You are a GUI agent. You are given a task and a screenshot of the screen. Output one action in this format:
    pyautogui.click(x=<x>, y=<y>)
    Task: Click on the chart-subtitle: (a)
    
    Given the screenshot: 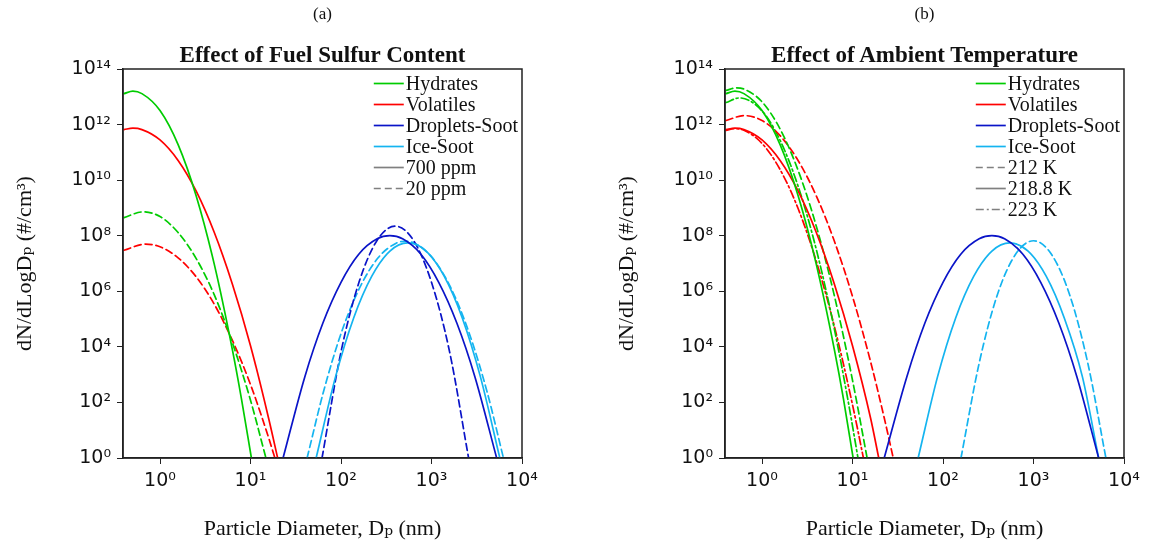 What is the action you would take?
    pyautogui.click(x=322, y=13)
    